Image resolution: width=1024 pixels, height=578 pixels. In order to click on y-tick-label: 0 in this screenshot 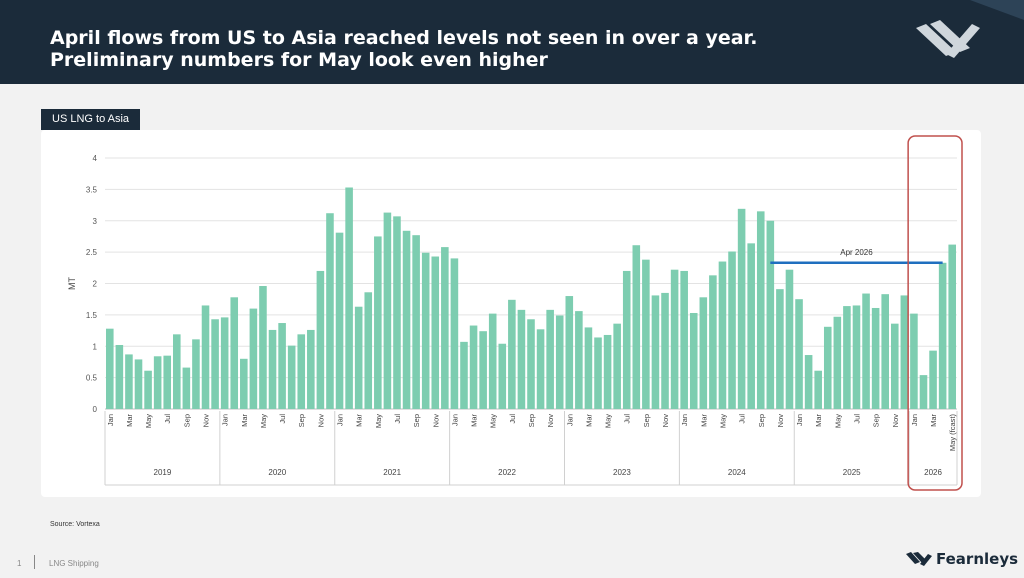, I will do `click(95, 409)`.